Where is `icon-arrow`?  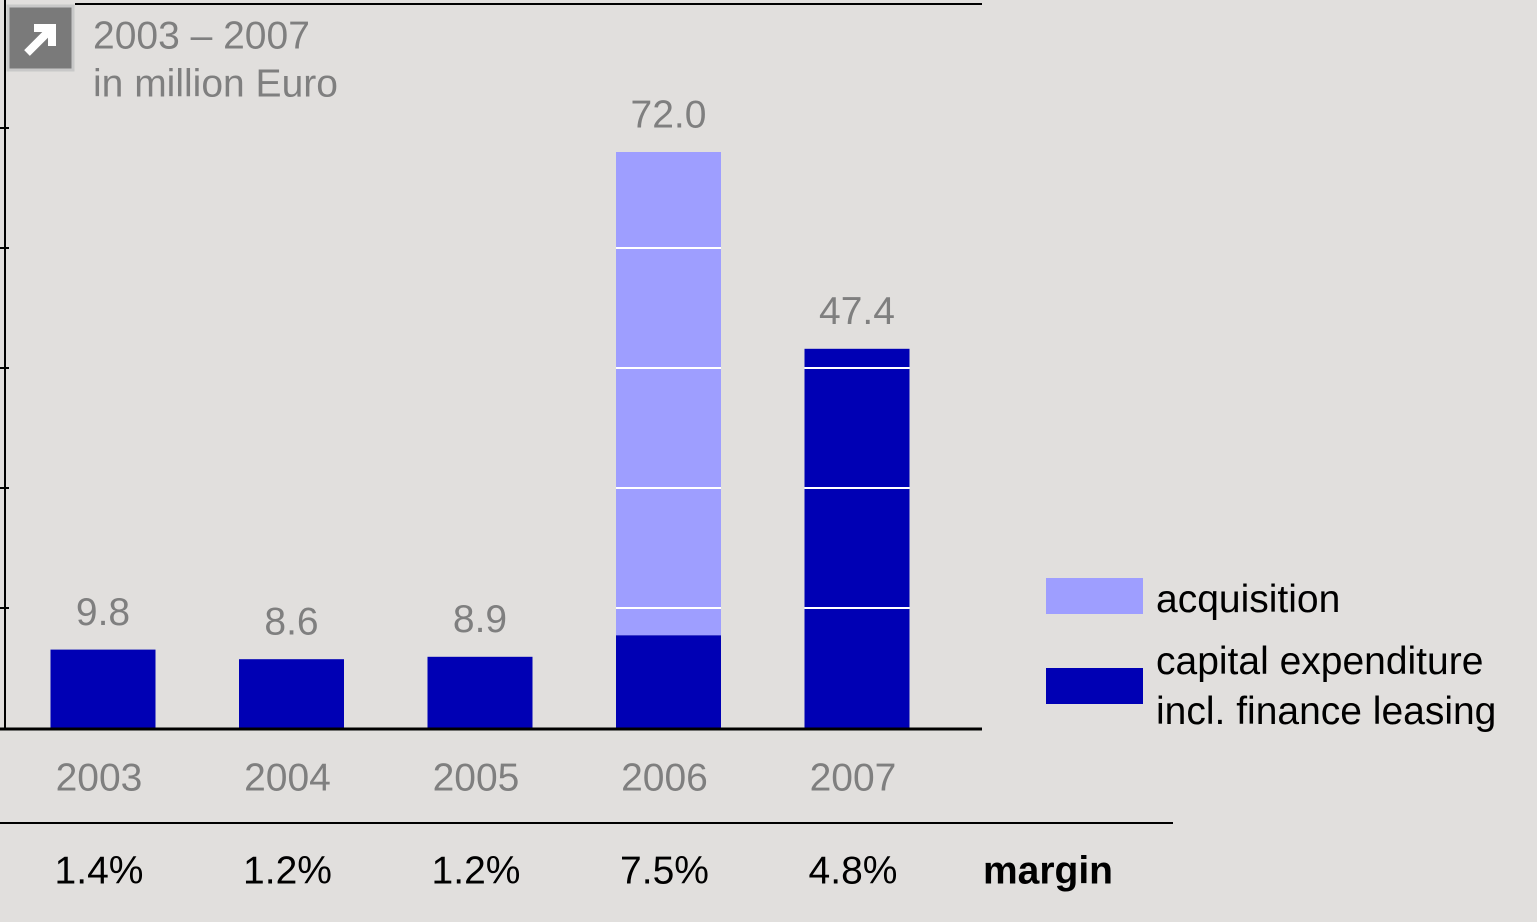
icon-arrow is located at coordinates (40, 40).